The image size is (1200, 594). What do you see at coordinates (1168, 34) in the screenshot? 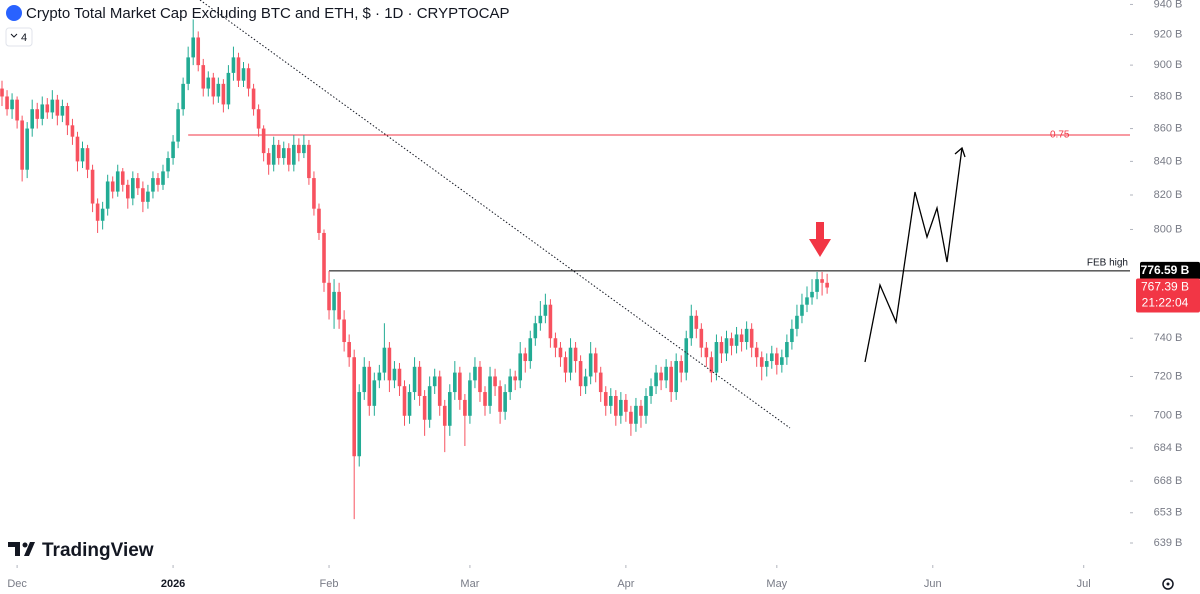
I see `y-tick-label: 920 B` at bounding box center [1168, 34].